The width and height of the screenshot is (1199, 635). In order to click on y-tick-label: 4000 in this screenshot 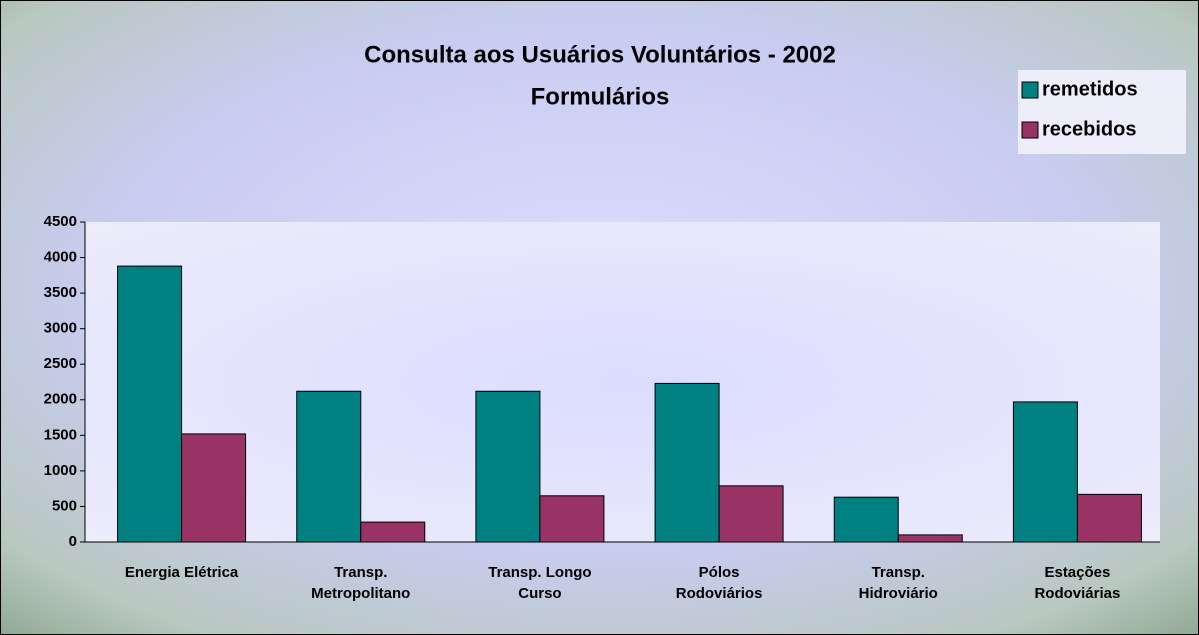, I will do `click(60, 257)`.